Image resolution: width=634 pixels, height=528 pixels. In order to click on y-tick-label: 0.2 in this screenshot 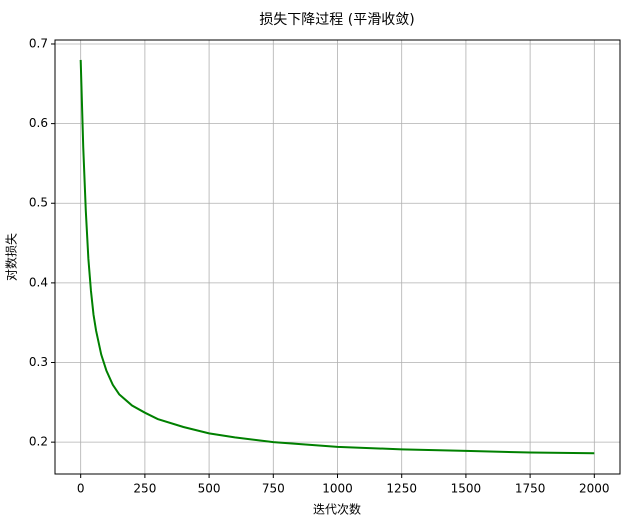, I will do `click(38, 442)`.